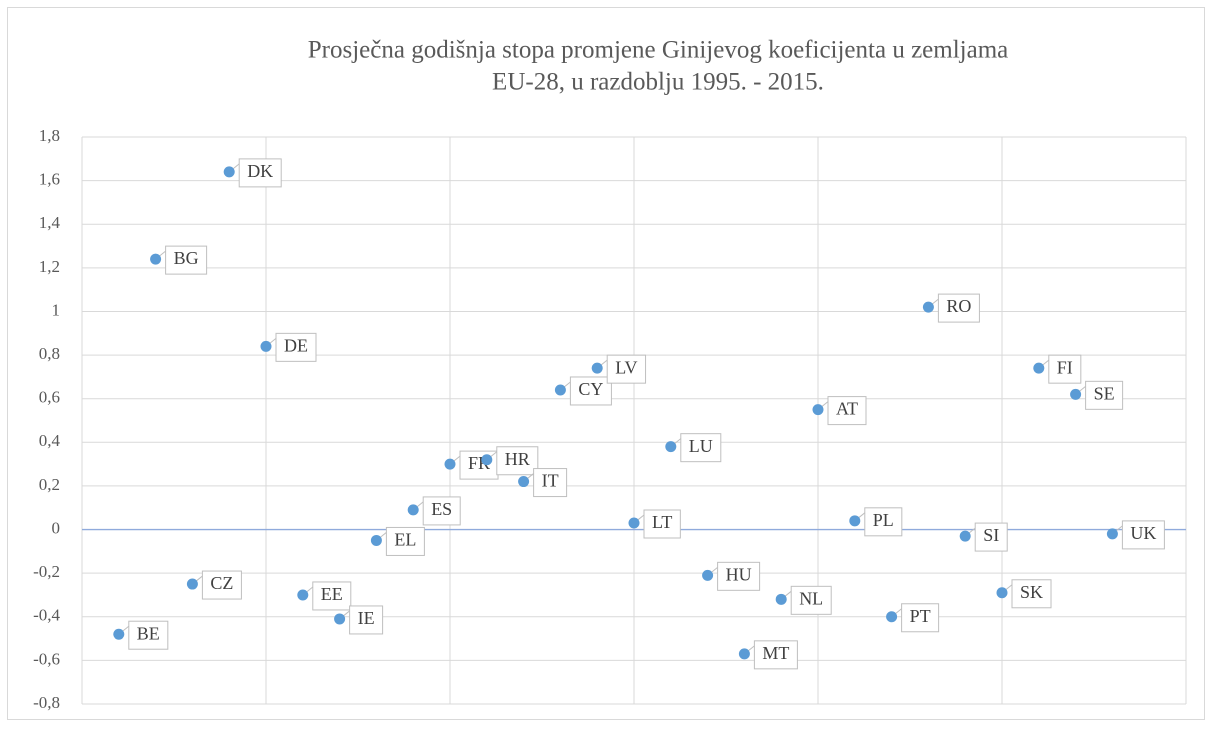 The image size is (1212, 731). Describe the element at coordinates (49, 397) in the screenshot. I see `y-tick-label: 0,6` at that location.